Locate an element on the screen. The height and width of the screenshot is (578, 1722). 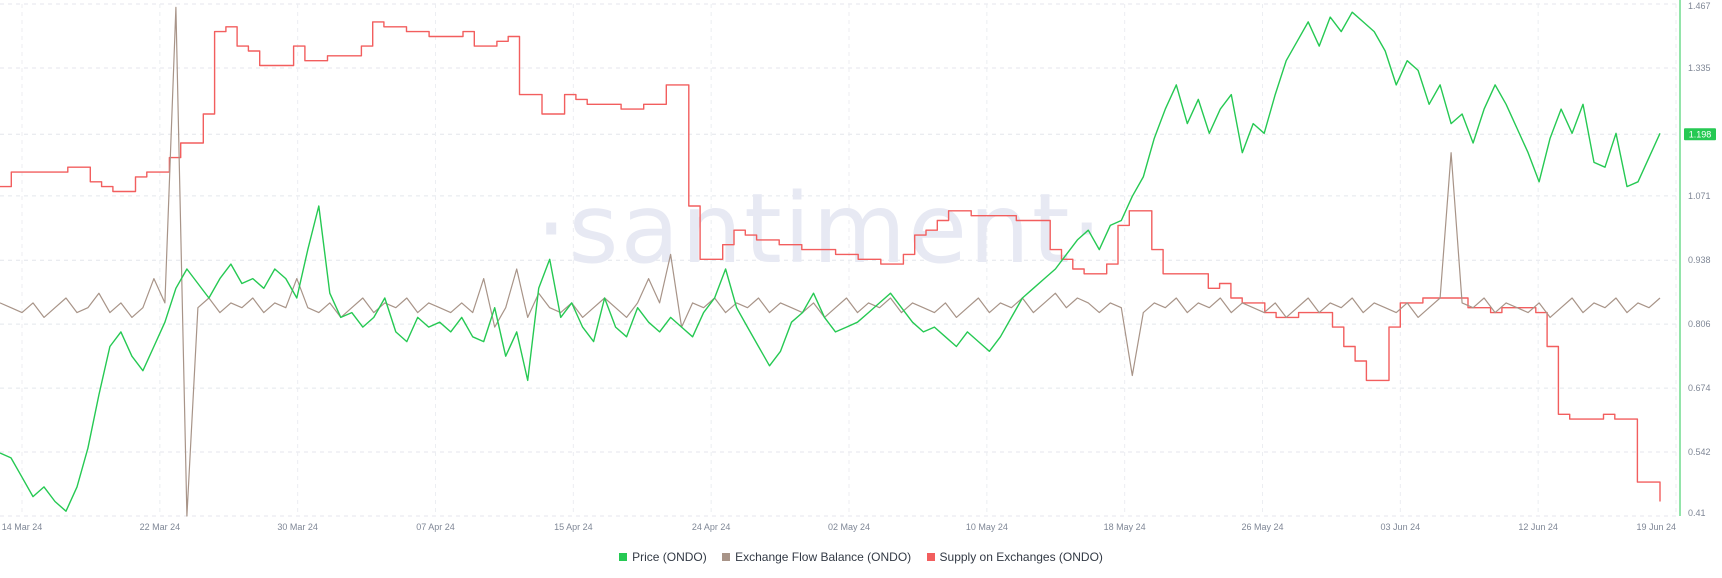
legend-swatch-price is located at coordinates (623, 557).